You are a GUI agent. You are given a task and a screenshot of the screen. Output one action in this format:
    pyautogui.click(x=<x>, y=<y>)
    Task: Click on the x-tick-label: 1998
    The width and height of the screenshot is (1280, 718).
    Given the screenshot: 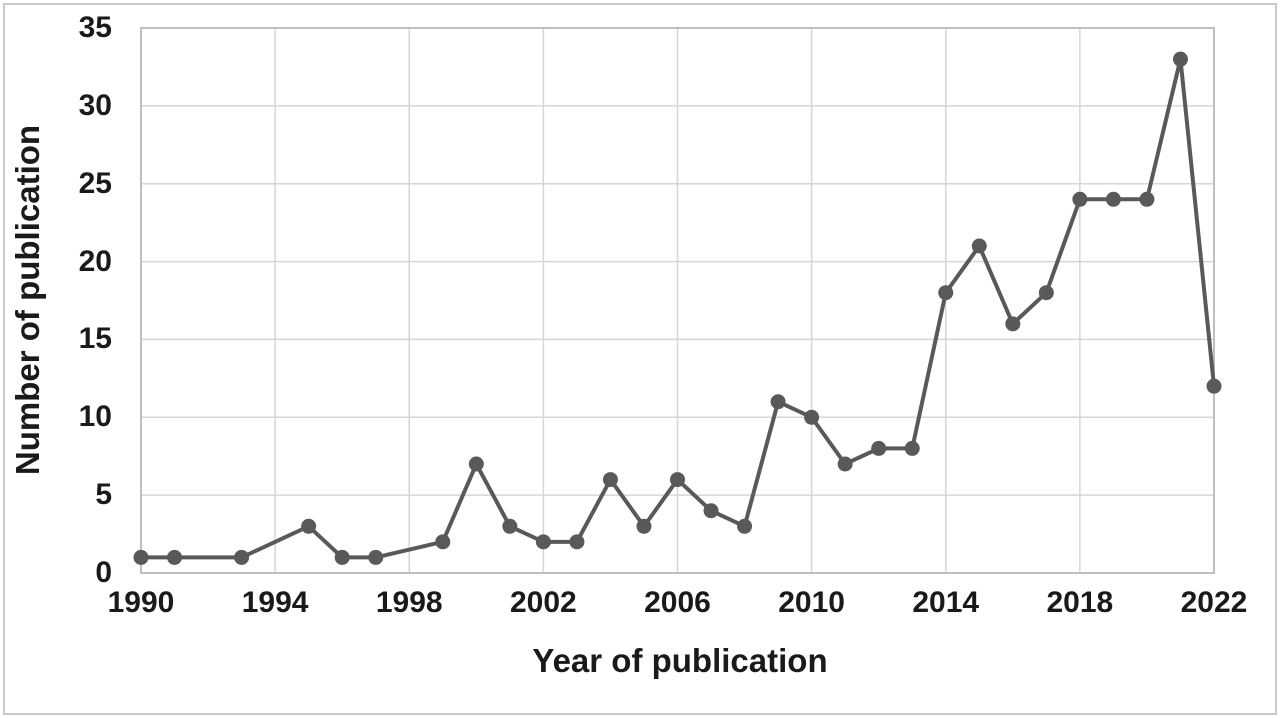 What is the action you would take?
    pyautogui.click(x=409, y=602)
    